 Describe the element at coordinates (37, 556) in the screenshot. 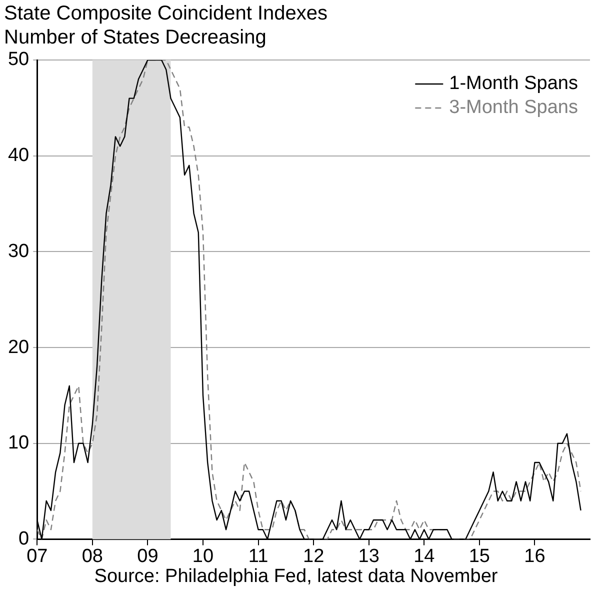

I see `x-tick-label: 07` at that location.